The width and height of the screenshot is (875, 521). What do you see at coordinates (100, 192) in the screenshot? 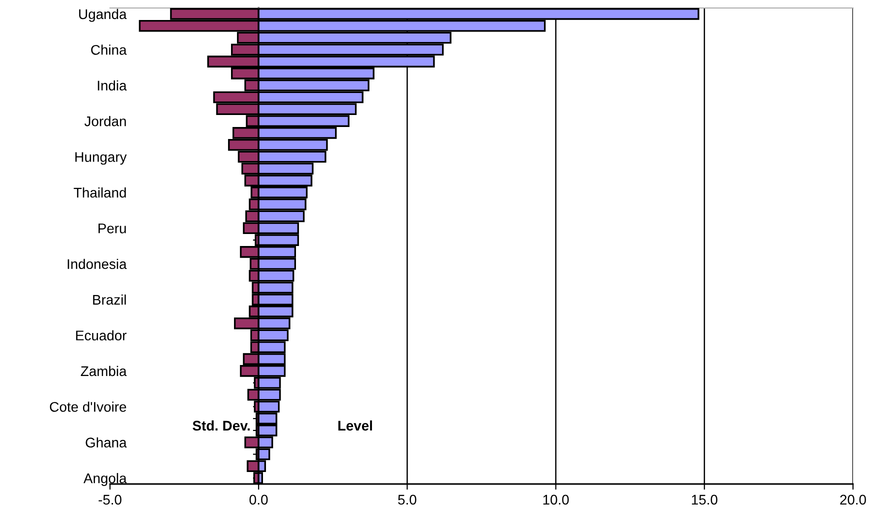
I see `y-tick-label: Thailand` at bounding box center [100, 192].